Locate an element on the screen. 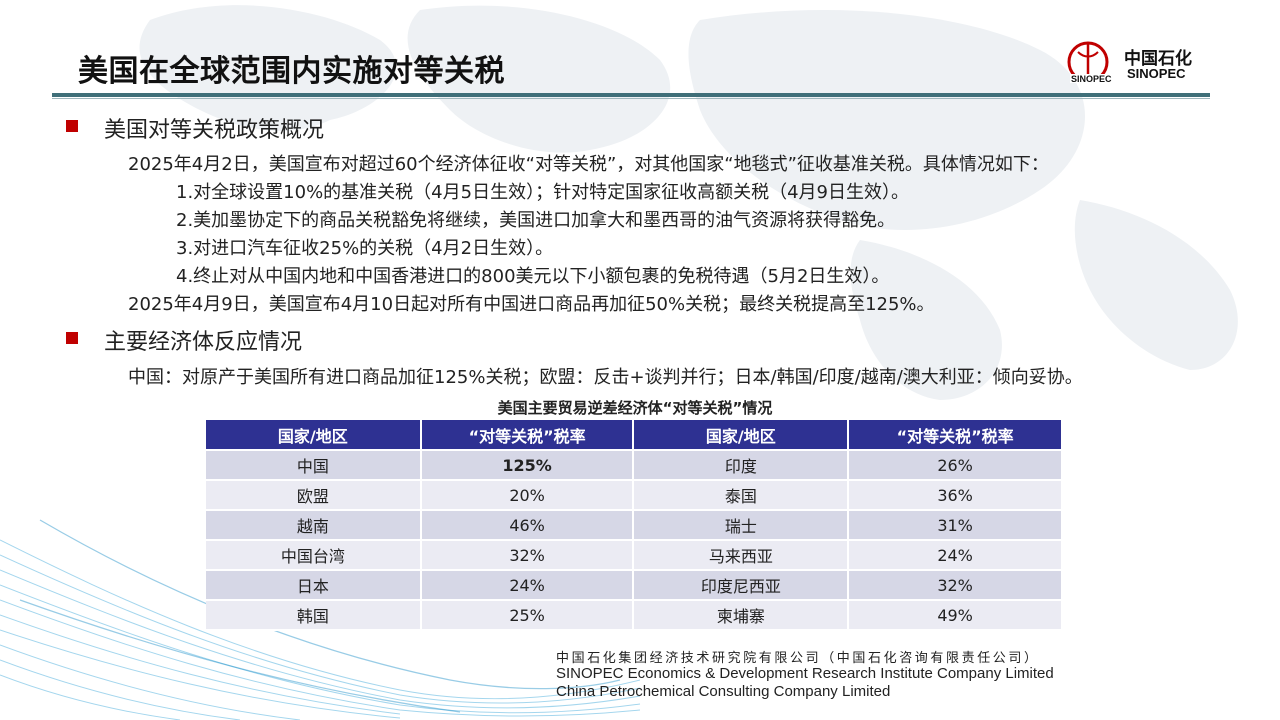 This screenshot has width=1280, height=720. table-row: 中国台湾 32% 马来西亚 24% is located at coordinates (634, 555).